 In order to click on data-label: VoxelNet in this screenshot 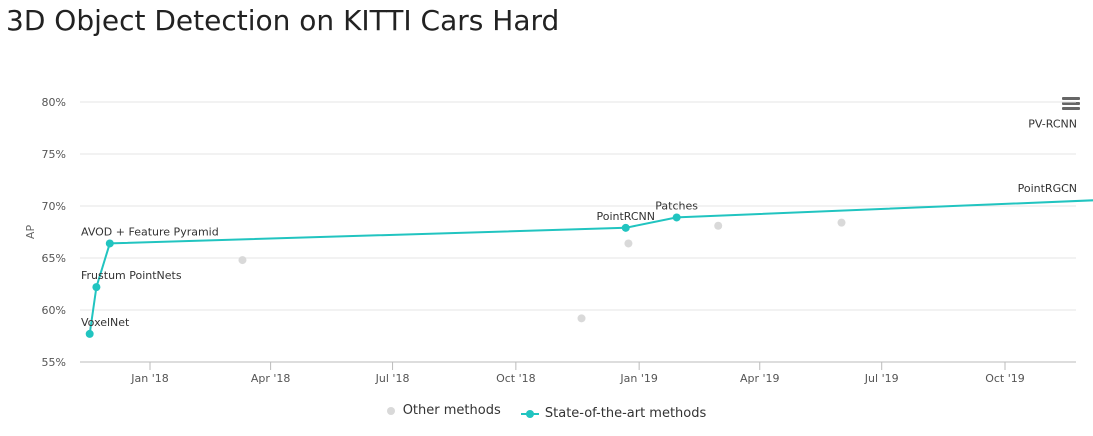, I will do `click(105, 322)`.